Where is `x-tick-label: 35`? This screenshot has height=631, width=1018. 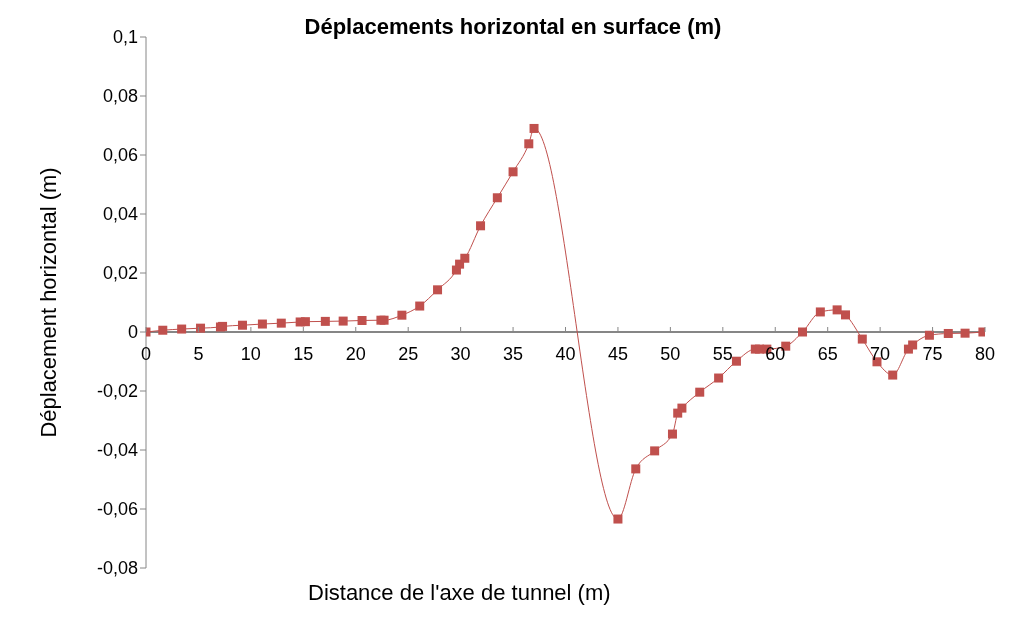
x-tick-label: 35 is located at coordinates (513, 354).